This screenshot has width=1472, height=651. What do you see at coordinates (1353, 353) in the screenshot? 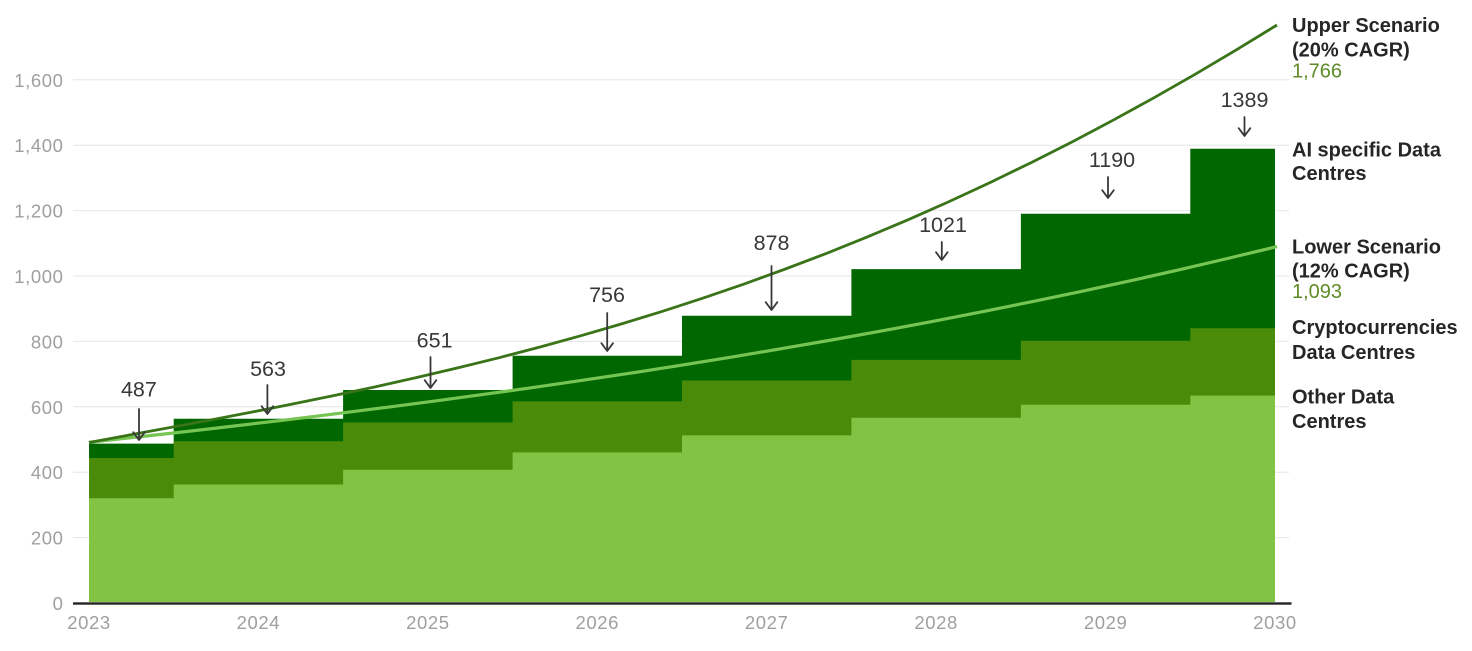
I see `svg-text: Data Centres` at bounding box center [1353, 353].